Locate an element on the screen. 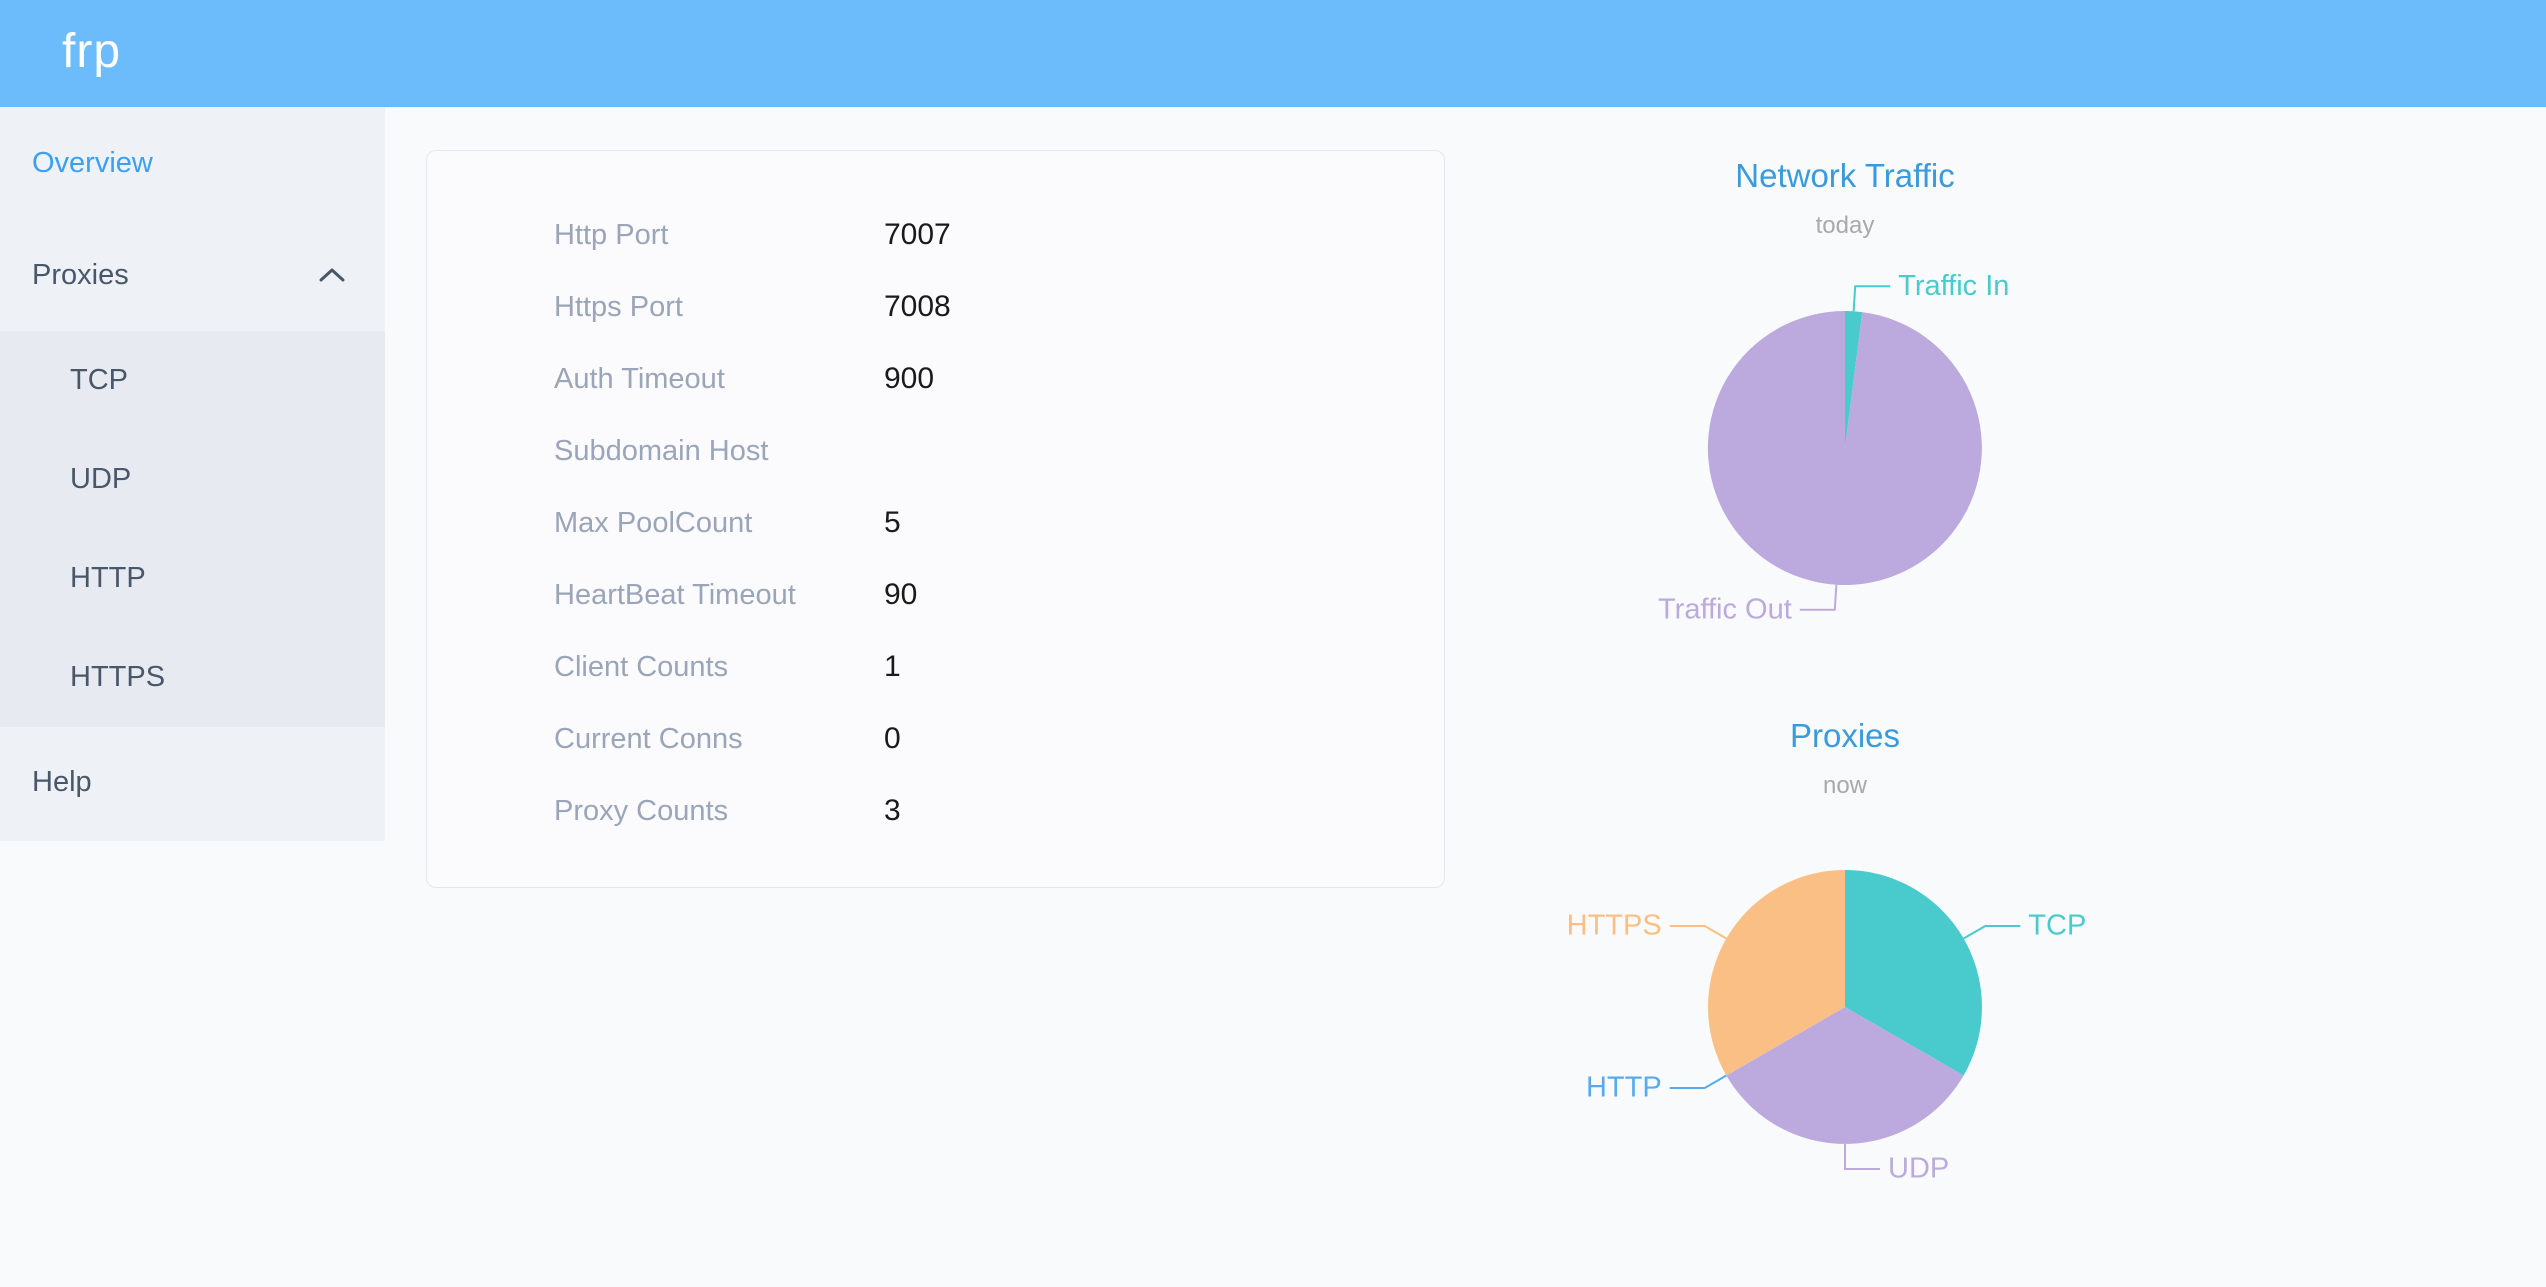 This screenshot has height=1287, width=2546. config-value: 7007 is located at coordinates (917, 234).